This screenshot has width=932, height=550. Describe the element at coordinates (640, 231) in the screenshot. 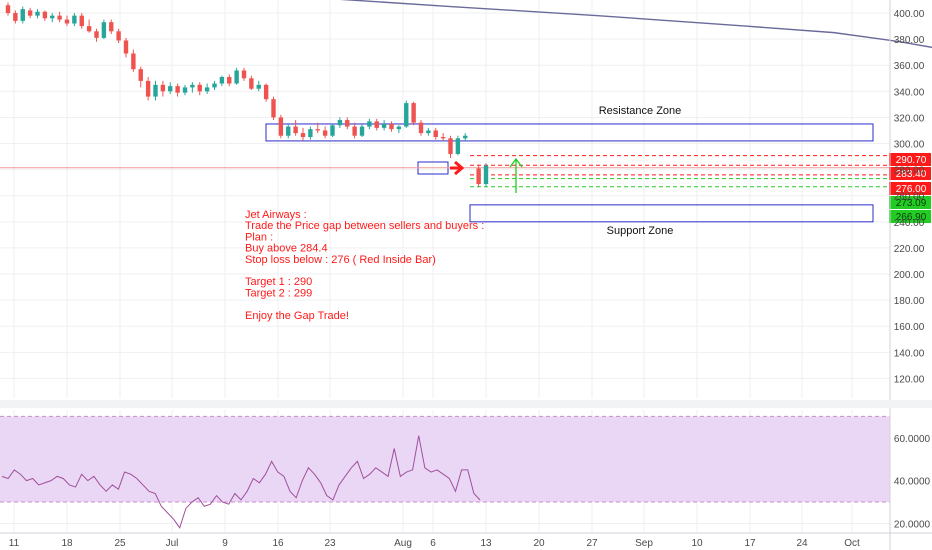

I see `support-zone-label: Support Zone` at that location.